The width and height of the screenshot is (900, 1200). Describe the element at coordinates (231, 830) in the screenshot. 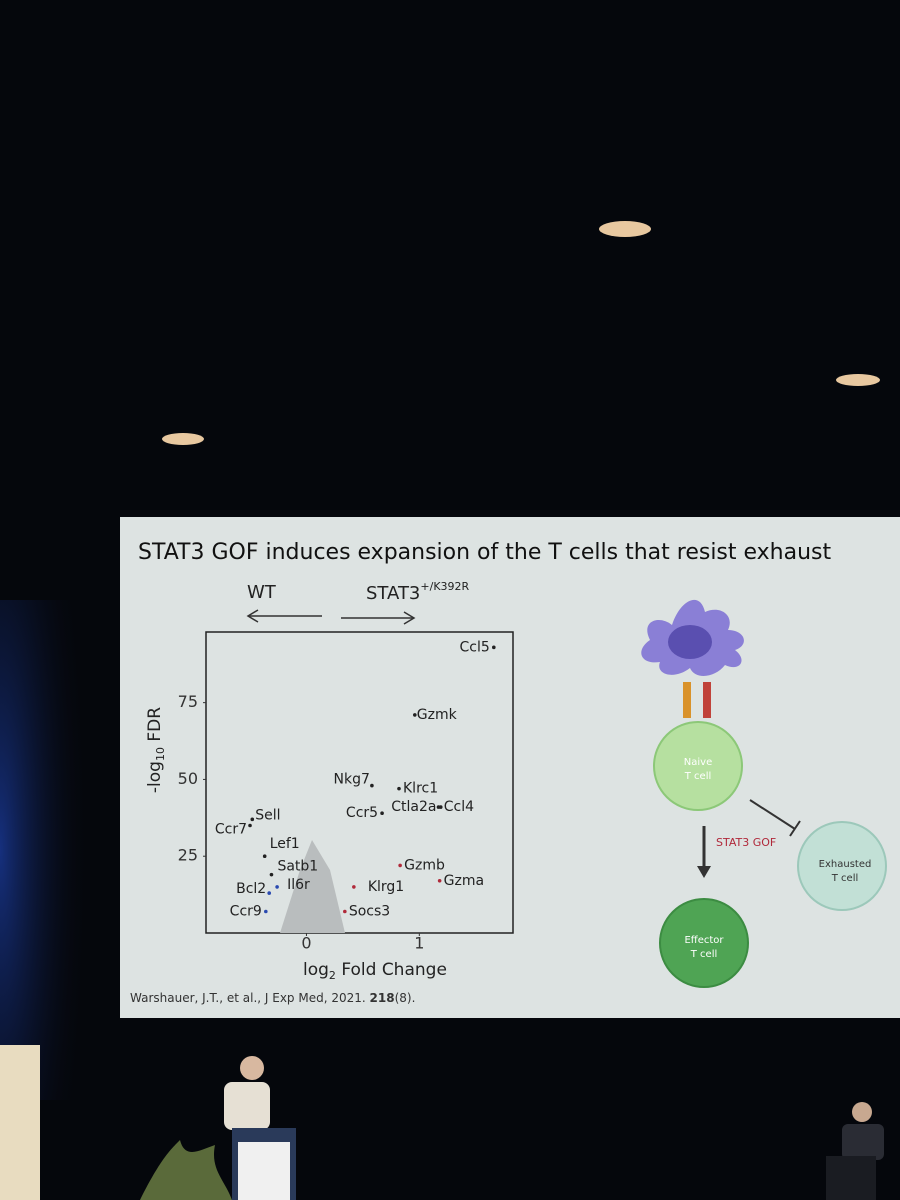

I see `gene-label: Ccr7` at that location.